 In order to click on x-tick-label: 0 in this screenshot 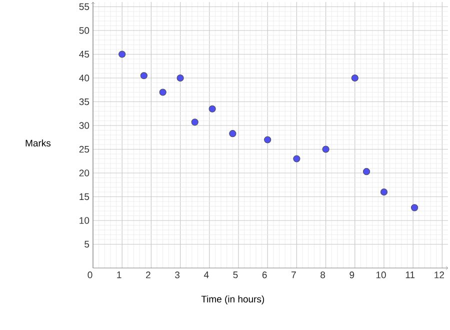, I will do `click(90, 275)`.